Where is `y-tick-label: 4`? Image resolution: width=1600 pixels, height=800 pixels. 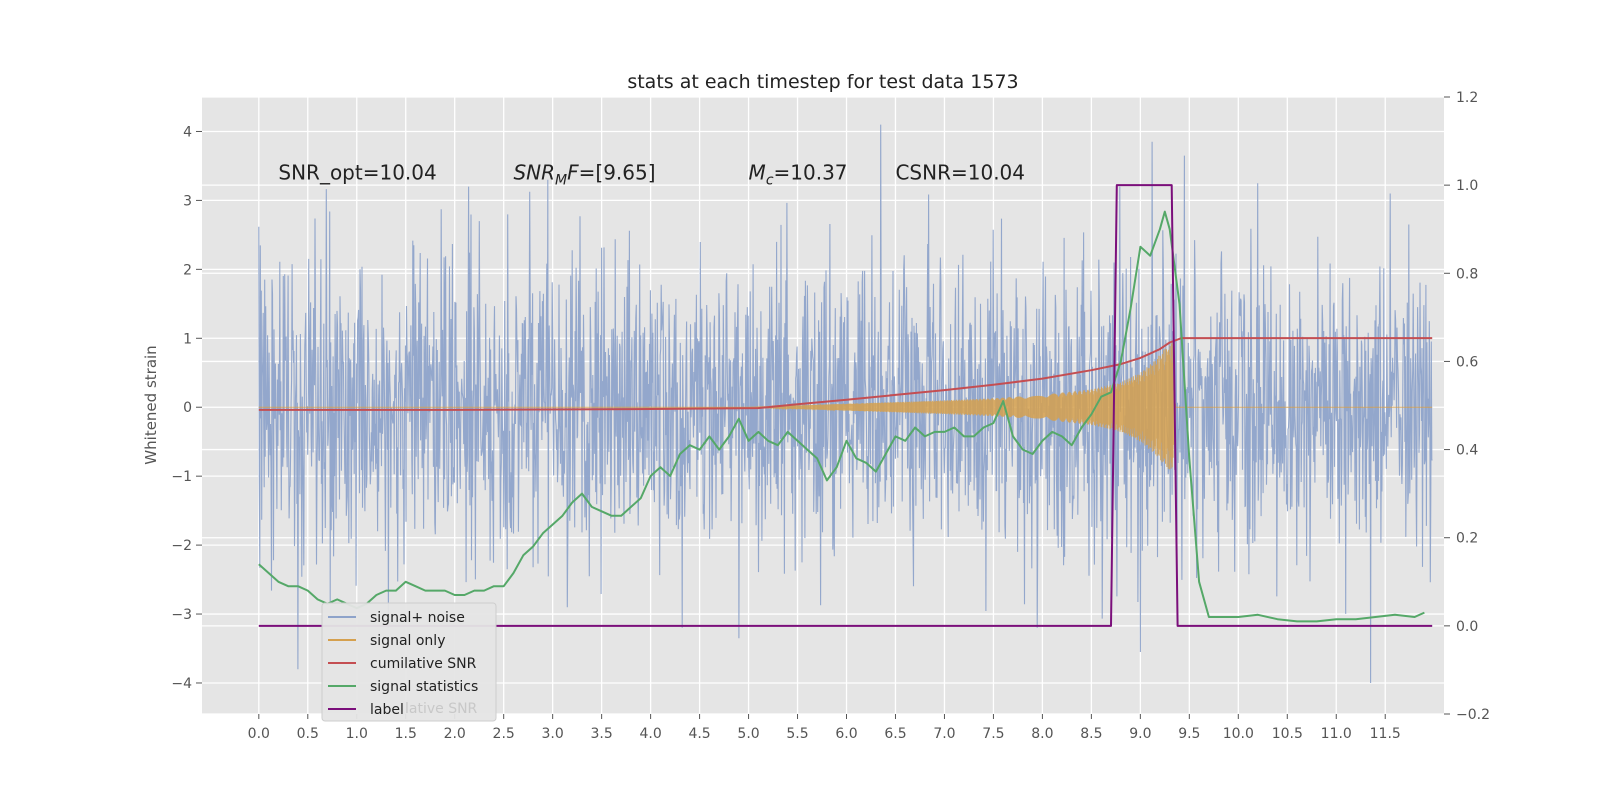
y-tick-label: 4 is located at coordinates (187, 132).